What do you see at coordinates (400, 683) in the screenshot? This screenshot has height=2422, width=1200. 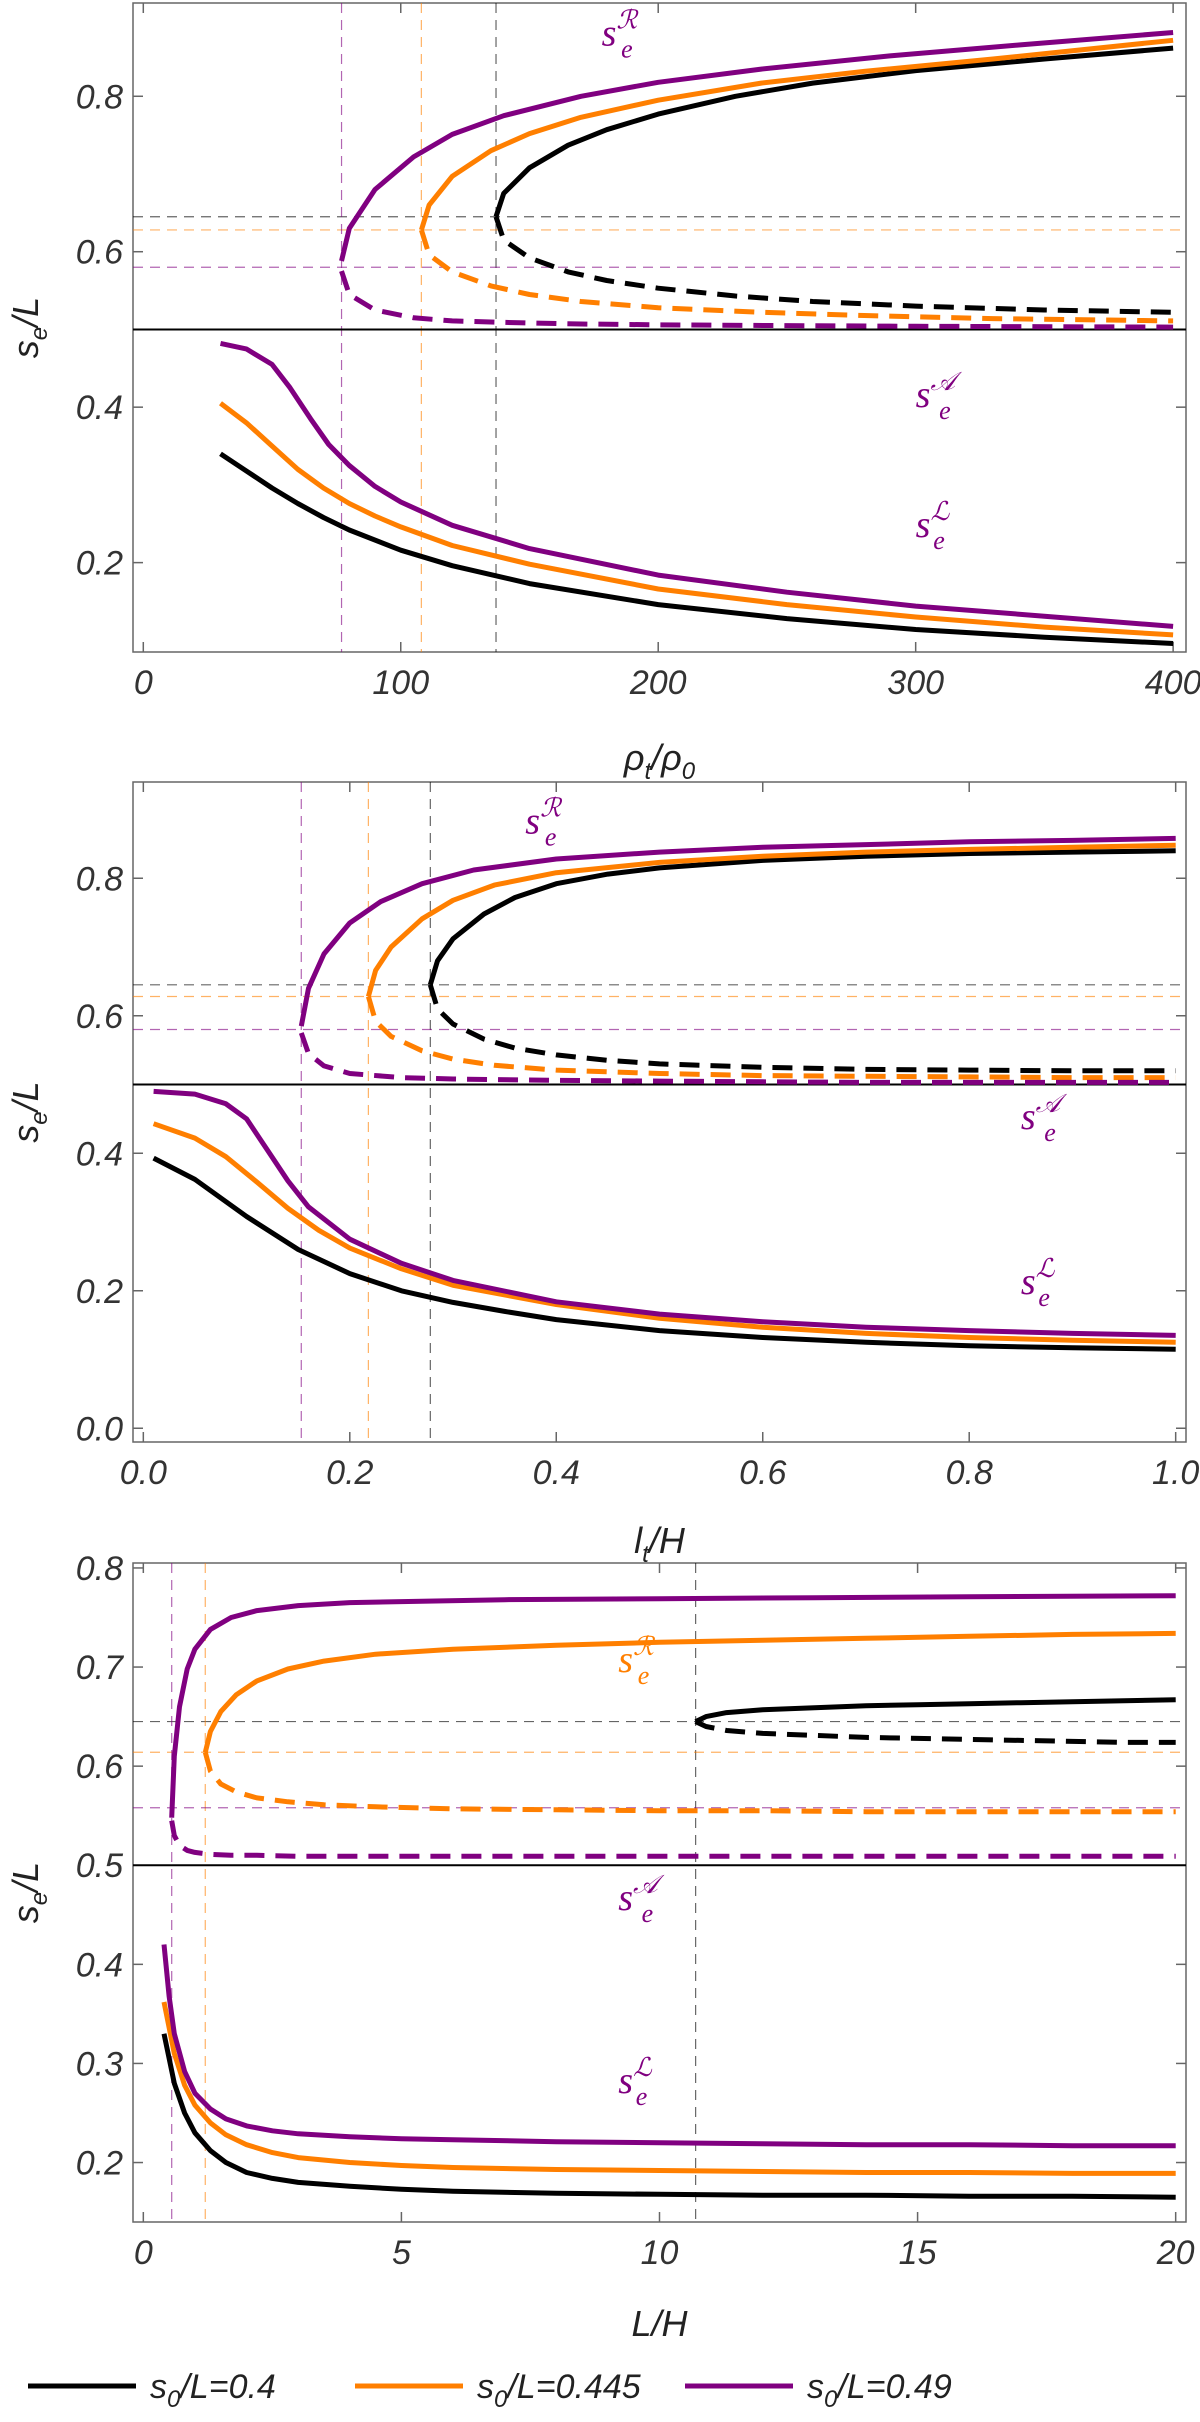 I see `x-tick-label: 100` at bounding box center [400, 683].